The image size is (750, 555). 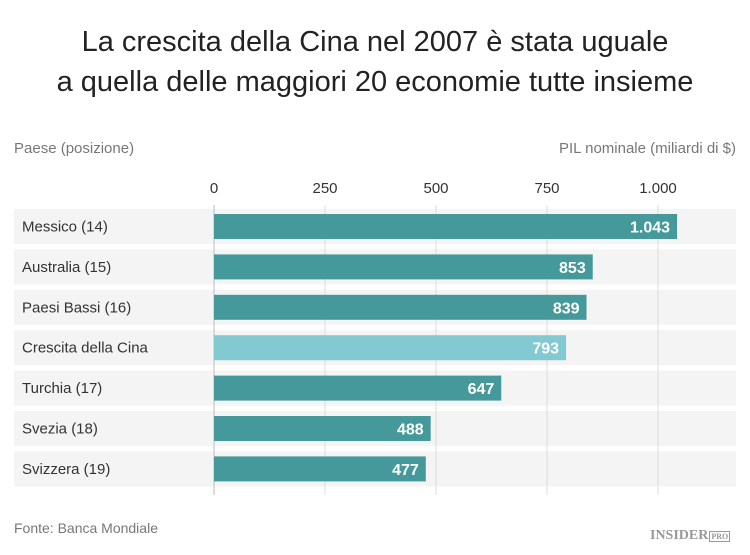 What do you see at coordinates (546, 188) in the screenshot?
I see `tick-label: 750` at bounding box center [546, 188].